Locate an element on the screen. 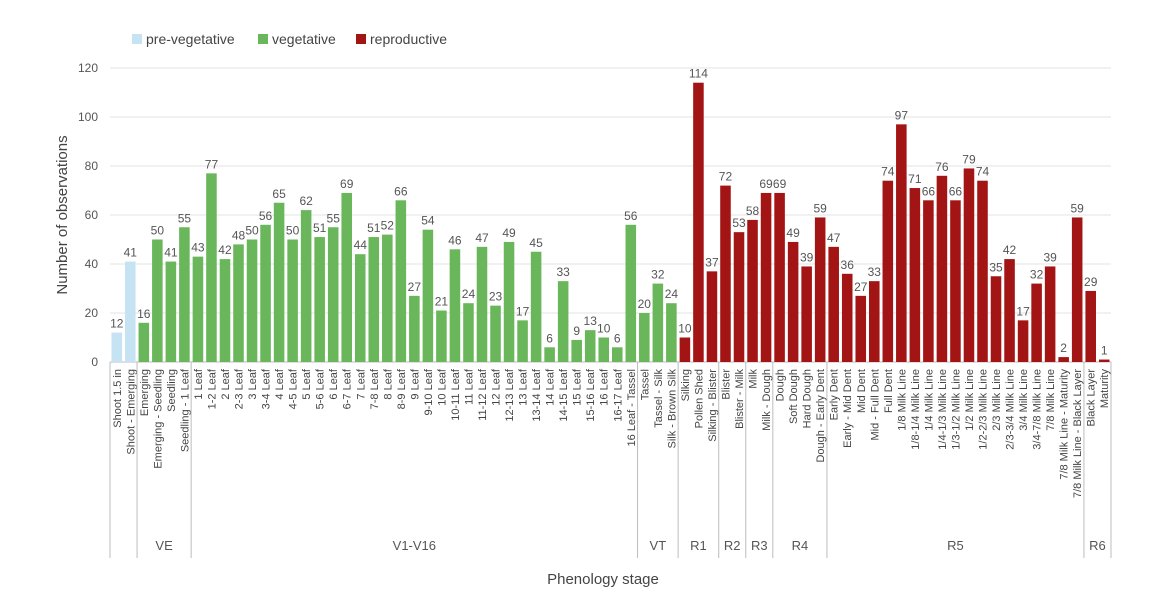  legend-label: vegetative is located at coordinates (304, 39).